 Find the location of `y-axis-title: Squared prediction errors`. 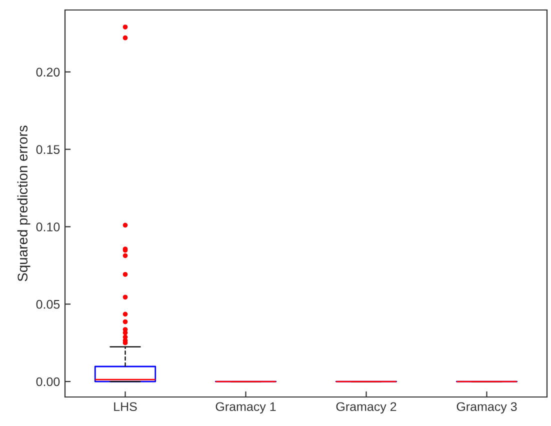

y-axis-title: Squared prediction errors is located at coordinates (23, 204).